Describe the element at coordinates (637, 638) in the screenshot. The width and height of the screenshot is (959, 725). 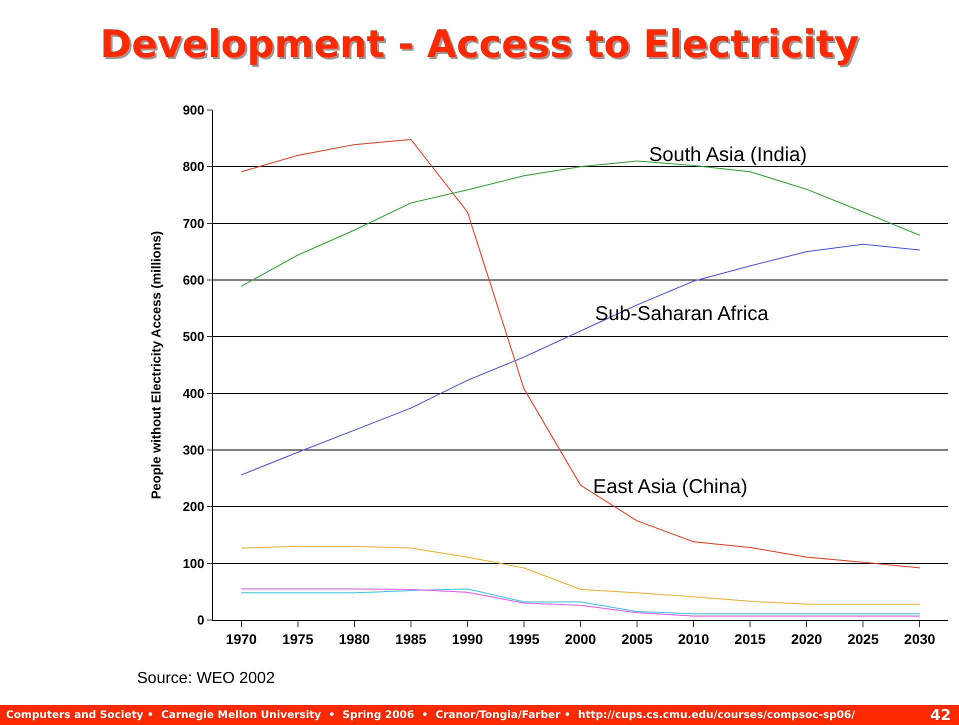
I see `x-tick-label: 2005` at that location.